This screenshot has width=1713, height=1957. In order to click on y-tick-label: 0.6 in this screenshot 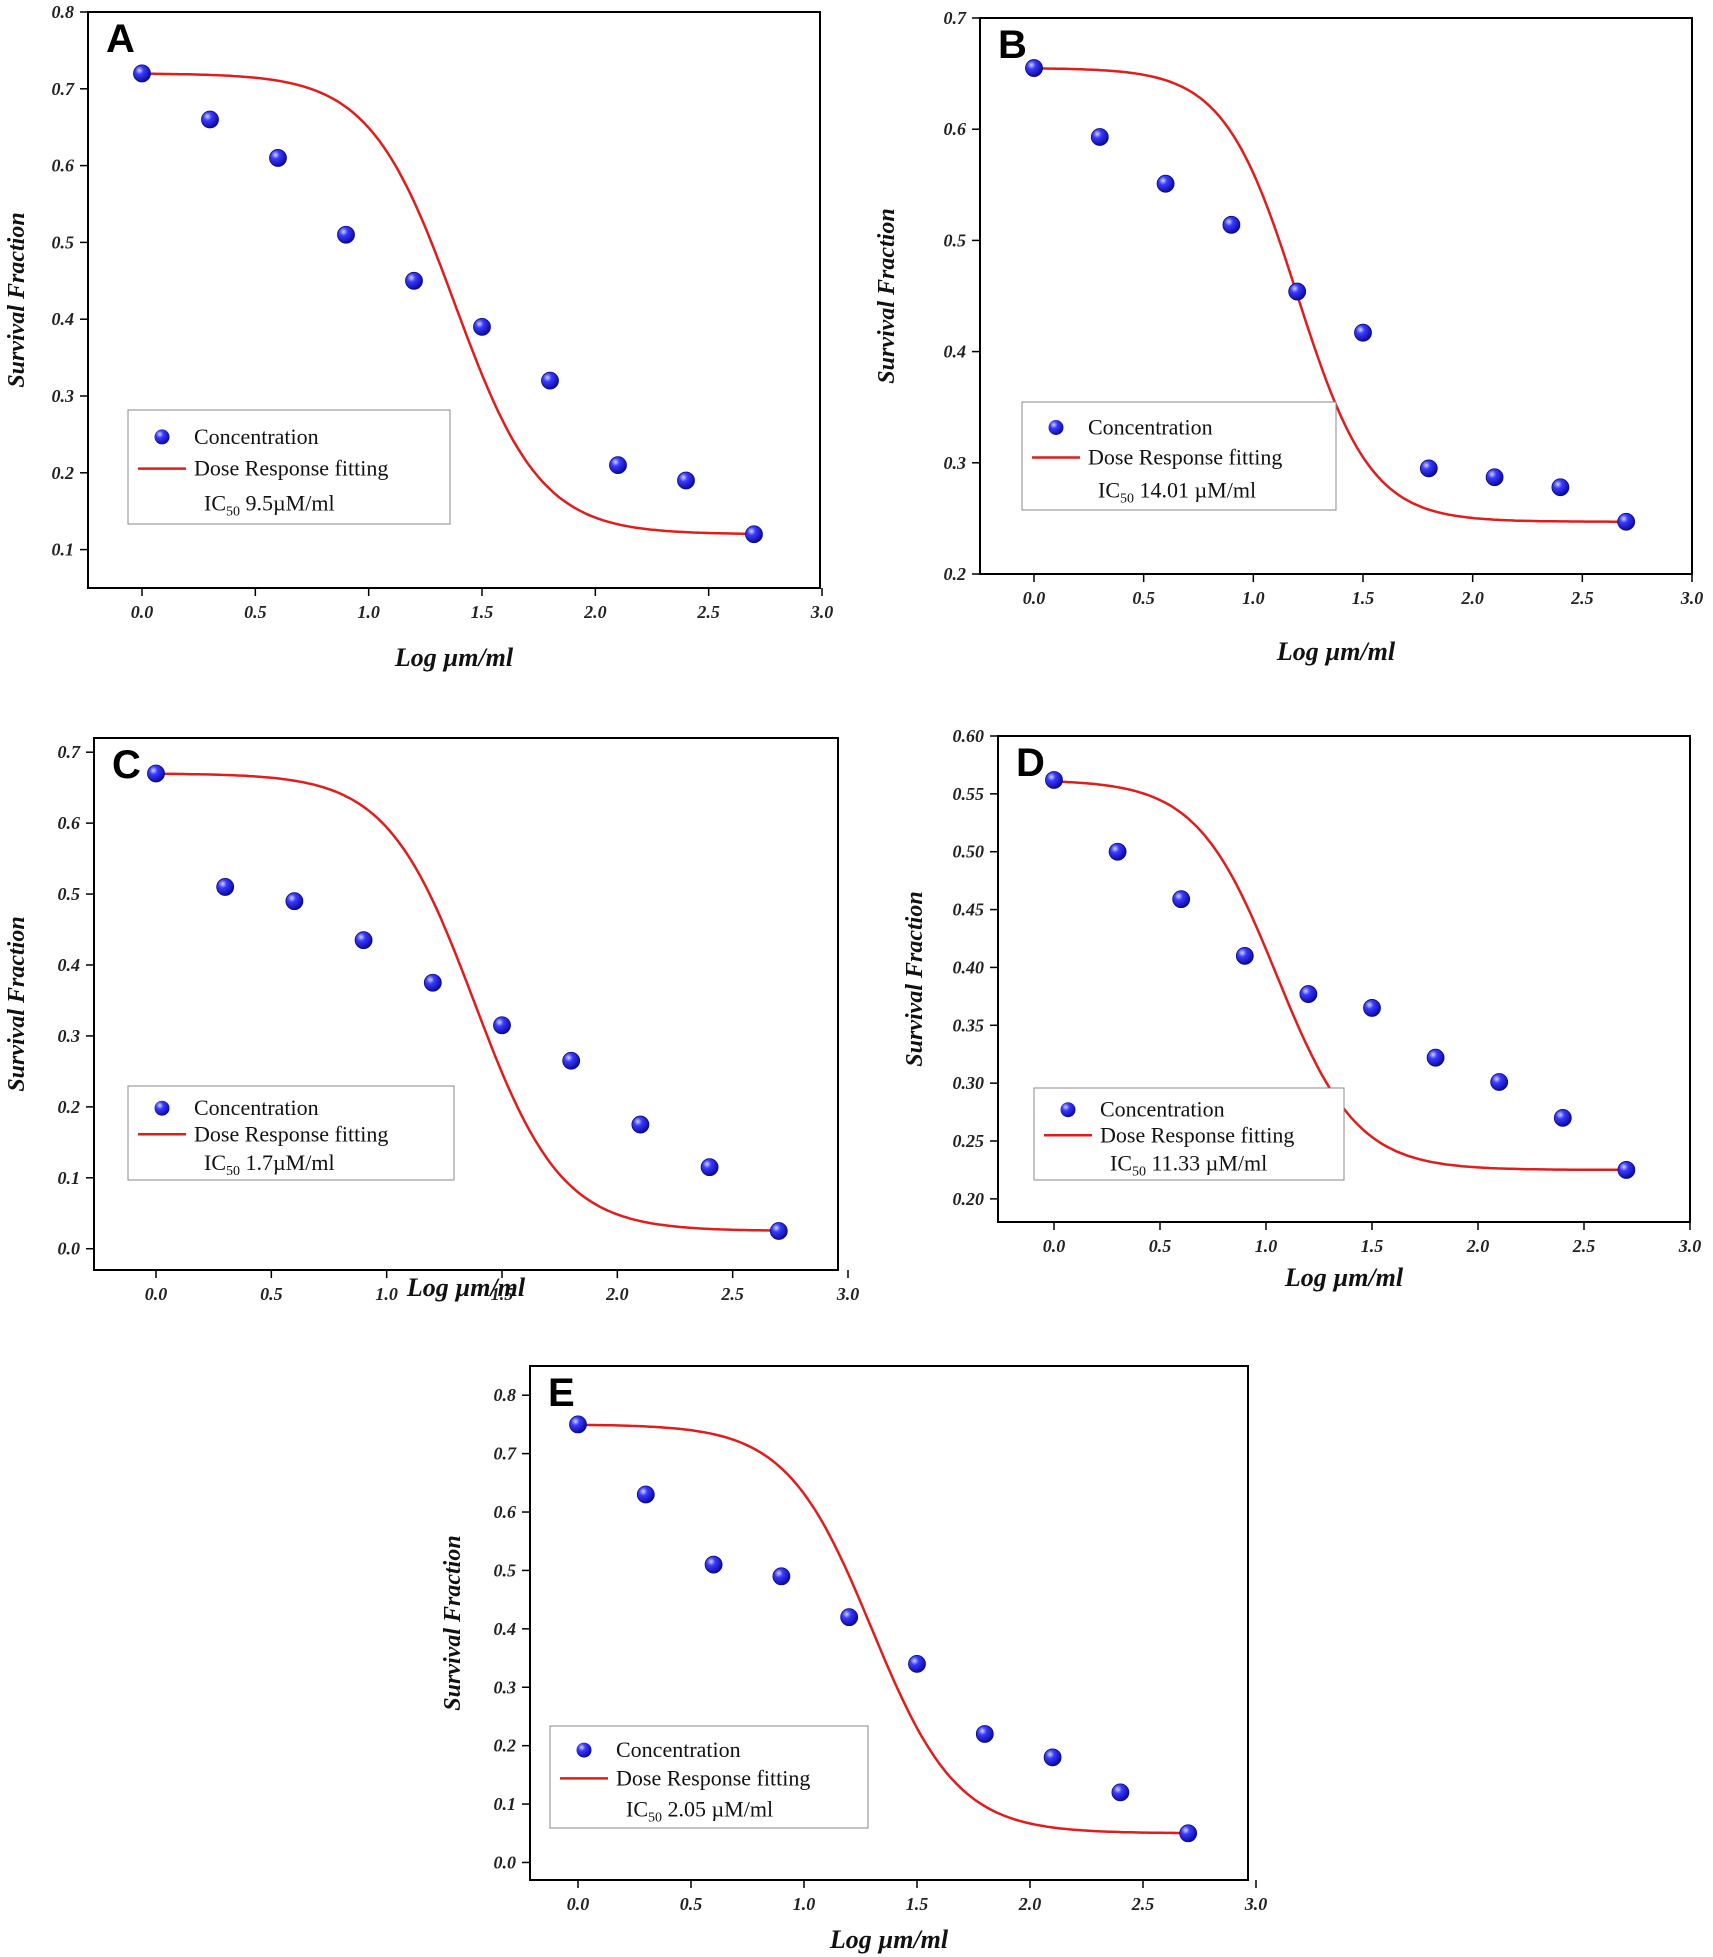, I will do `click(69, 823)`.